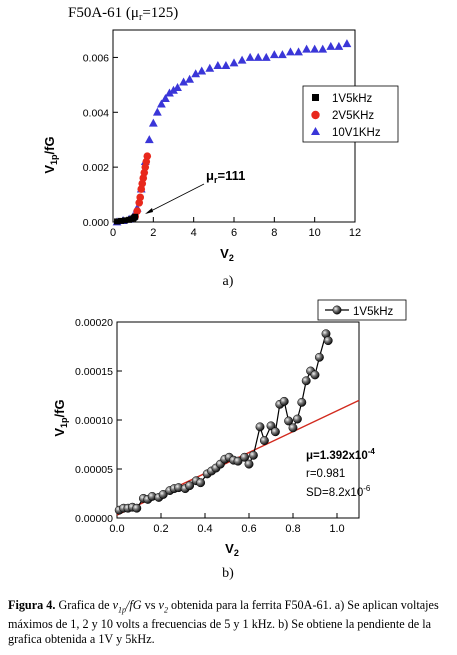 This screenshot has width=457, height=655. I want to click on chart-b-ytick-label: 0.00020, so click(94, 323).